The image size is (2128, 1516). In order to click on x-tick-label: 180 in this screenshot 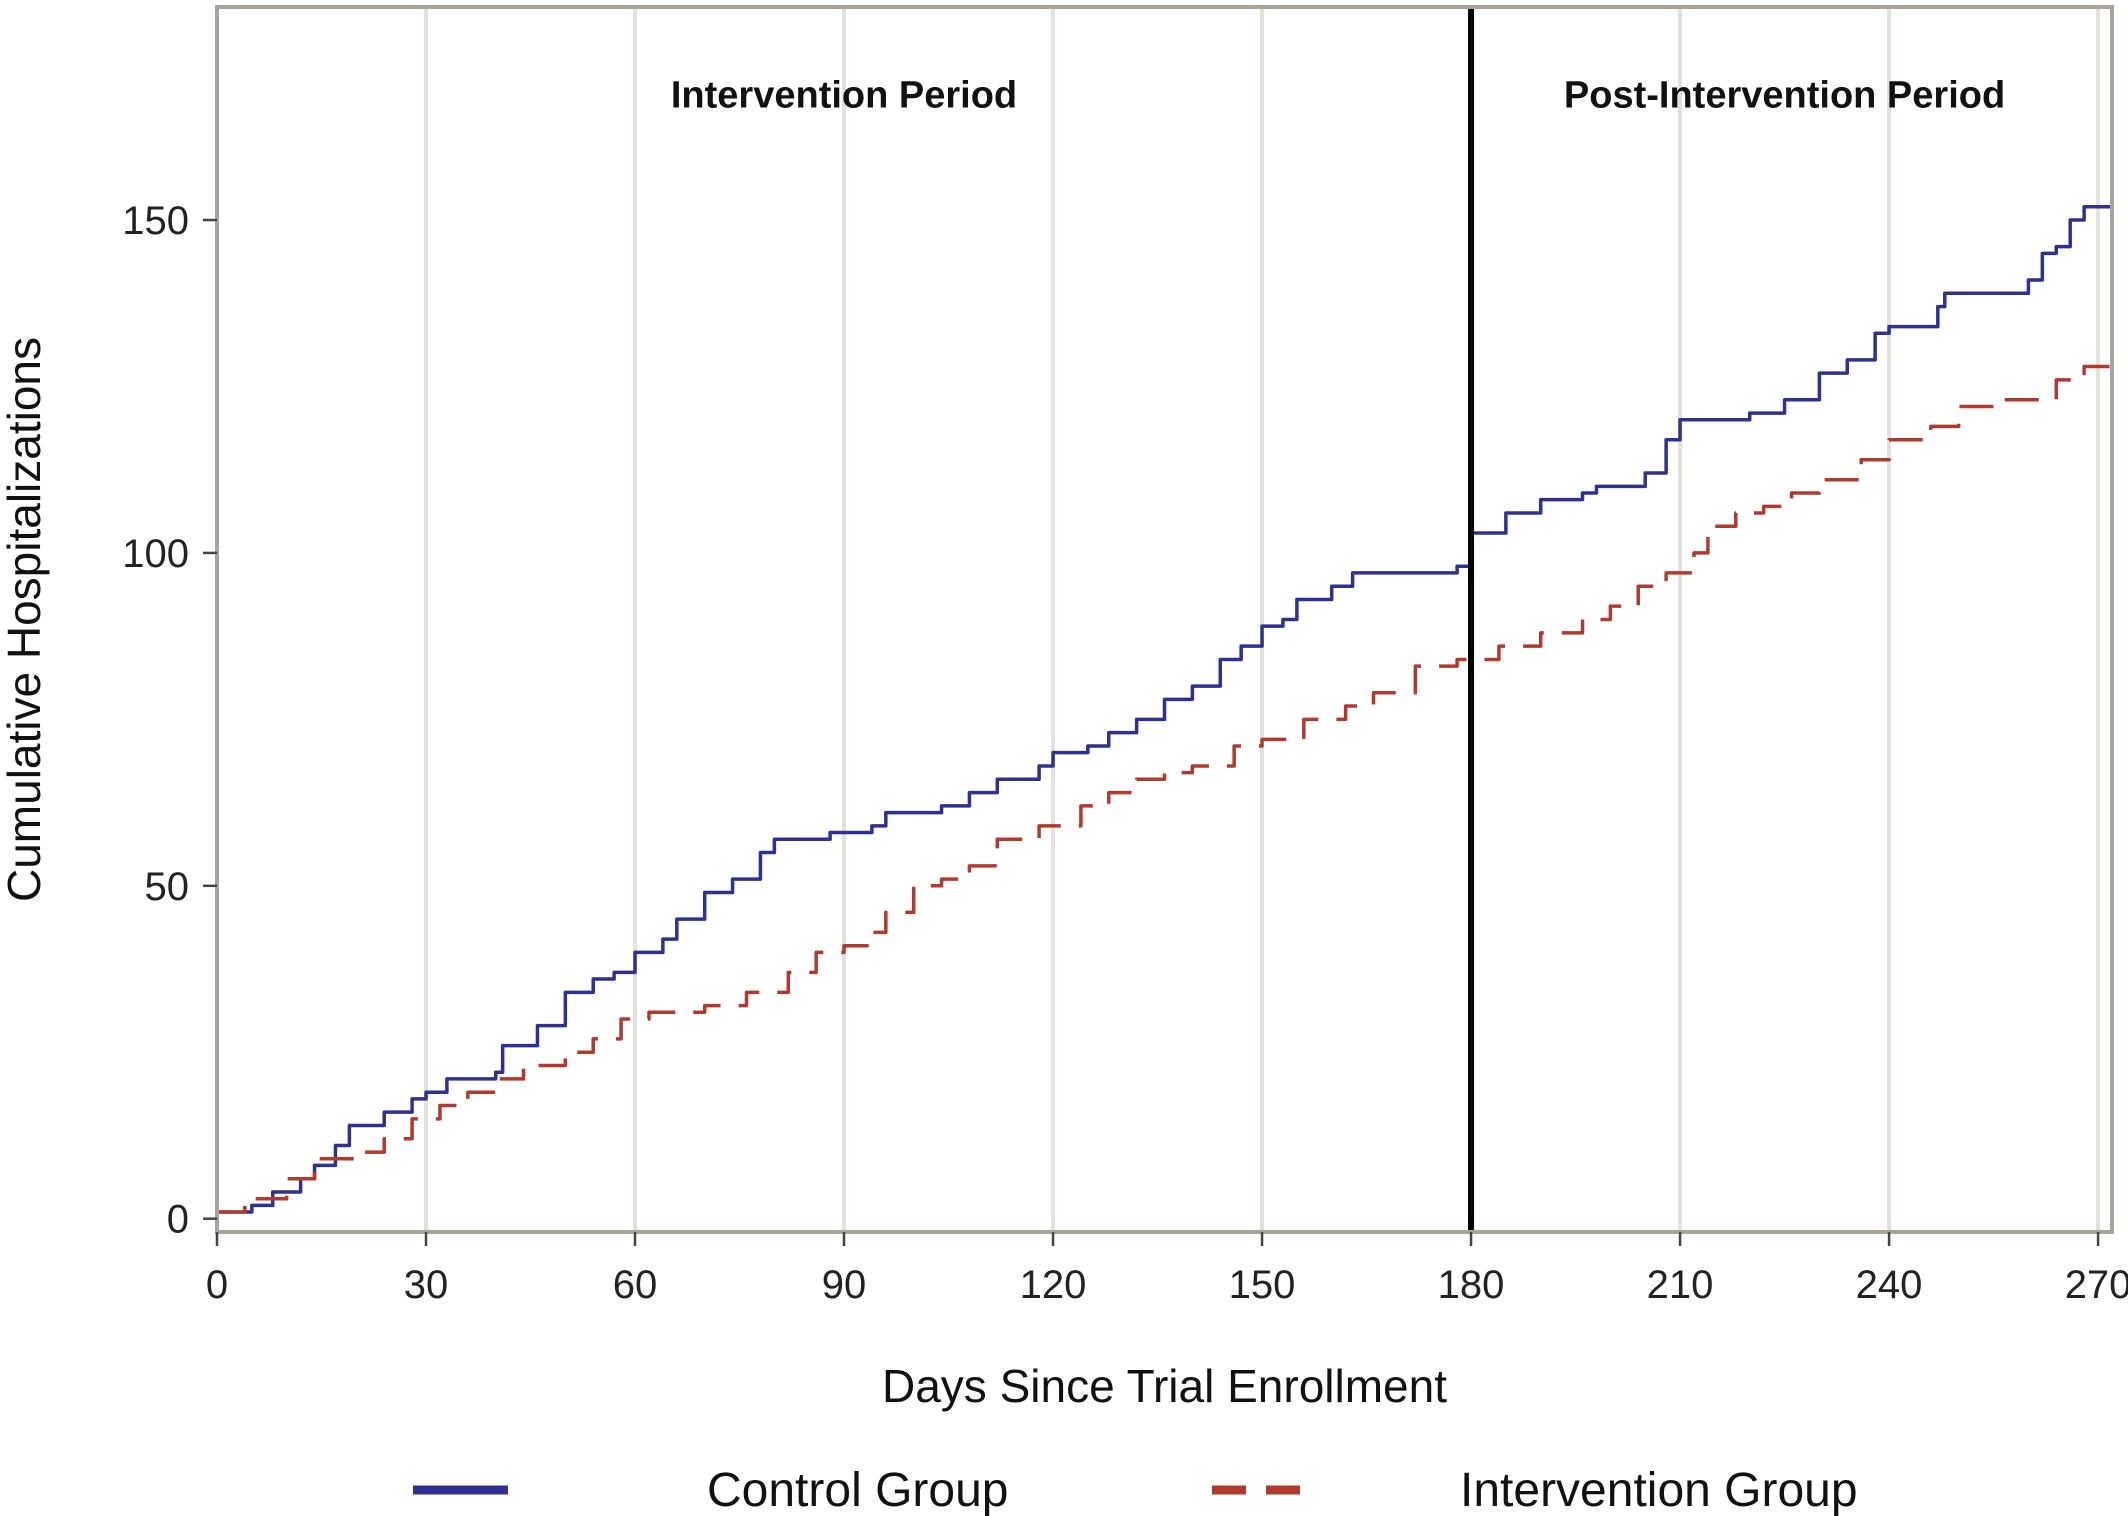, I will do `click(1471, 1285)`.